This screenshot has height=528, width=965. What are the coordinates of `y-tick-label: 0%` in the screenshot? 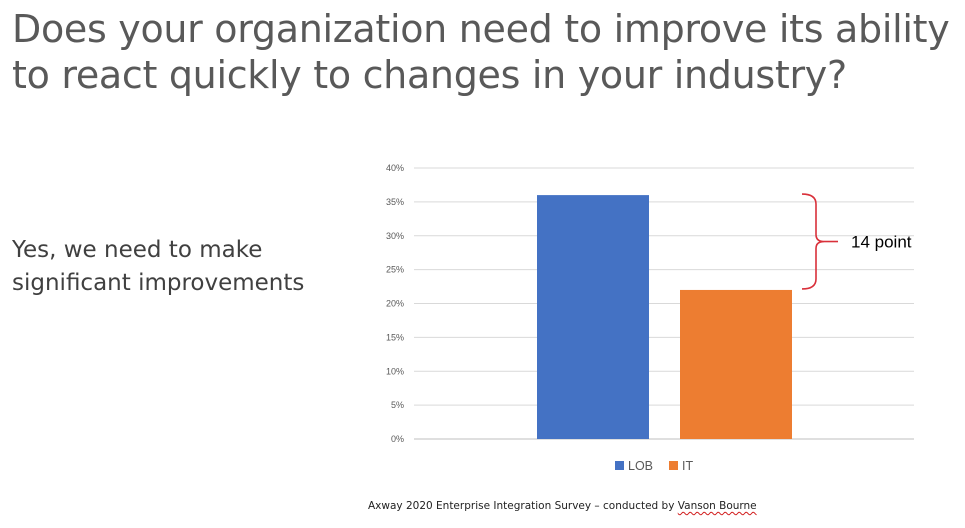 It's located at (397, 439).